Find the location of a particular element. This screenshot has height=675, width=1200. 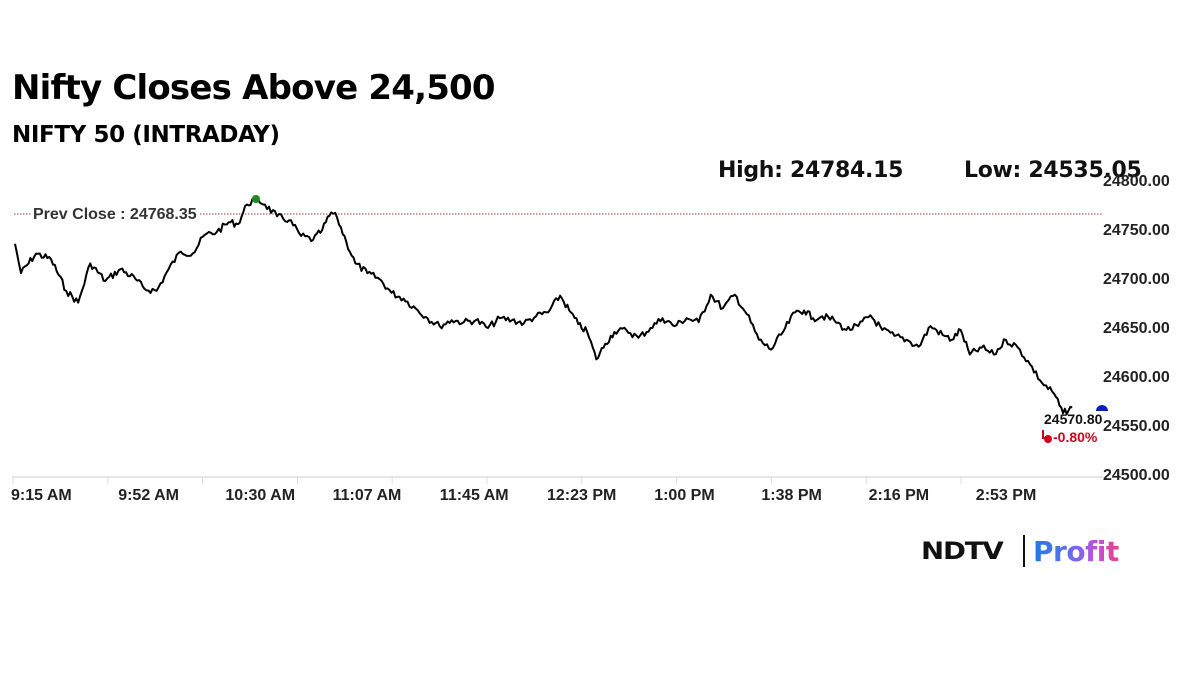

y-tick-label: 24800.00 is located at coordinates (1136, 181).